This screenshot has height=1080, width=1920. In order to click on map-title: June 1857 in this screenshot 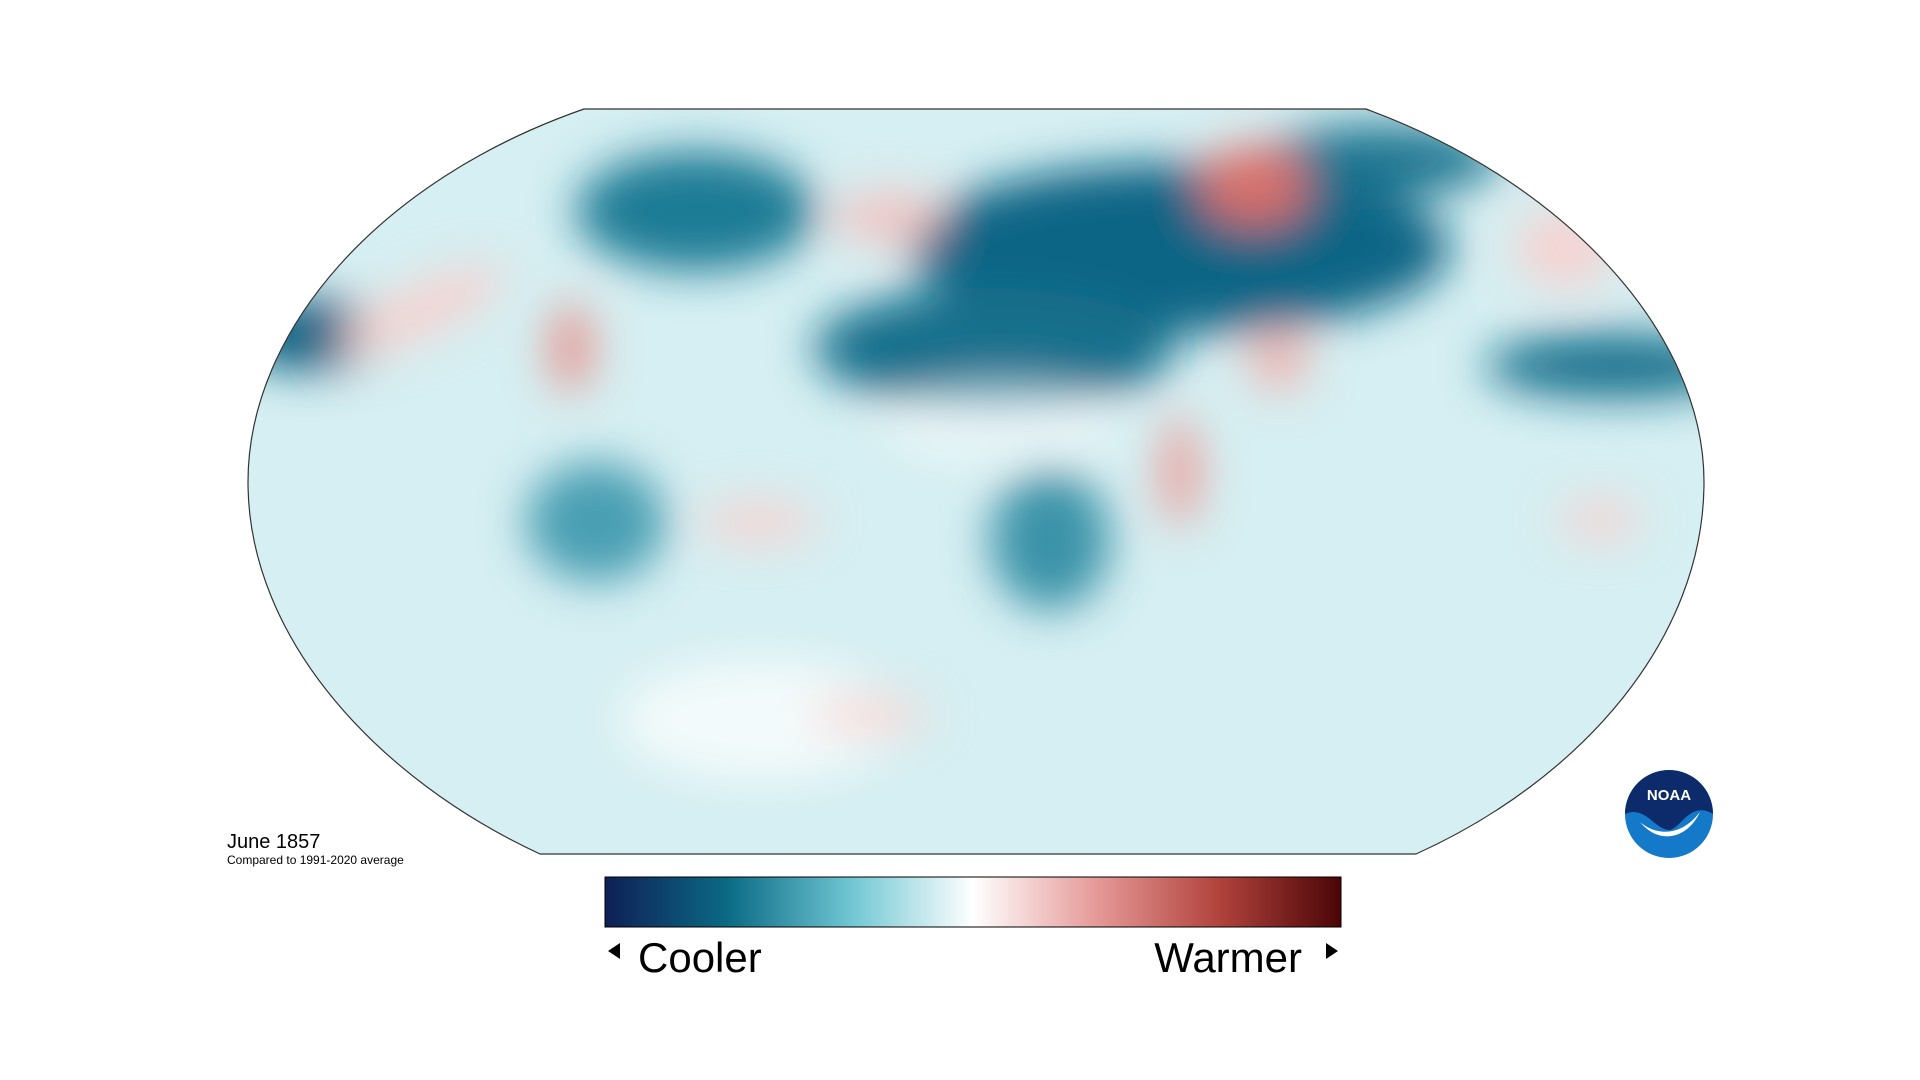, I will do `click(273, 842)`.